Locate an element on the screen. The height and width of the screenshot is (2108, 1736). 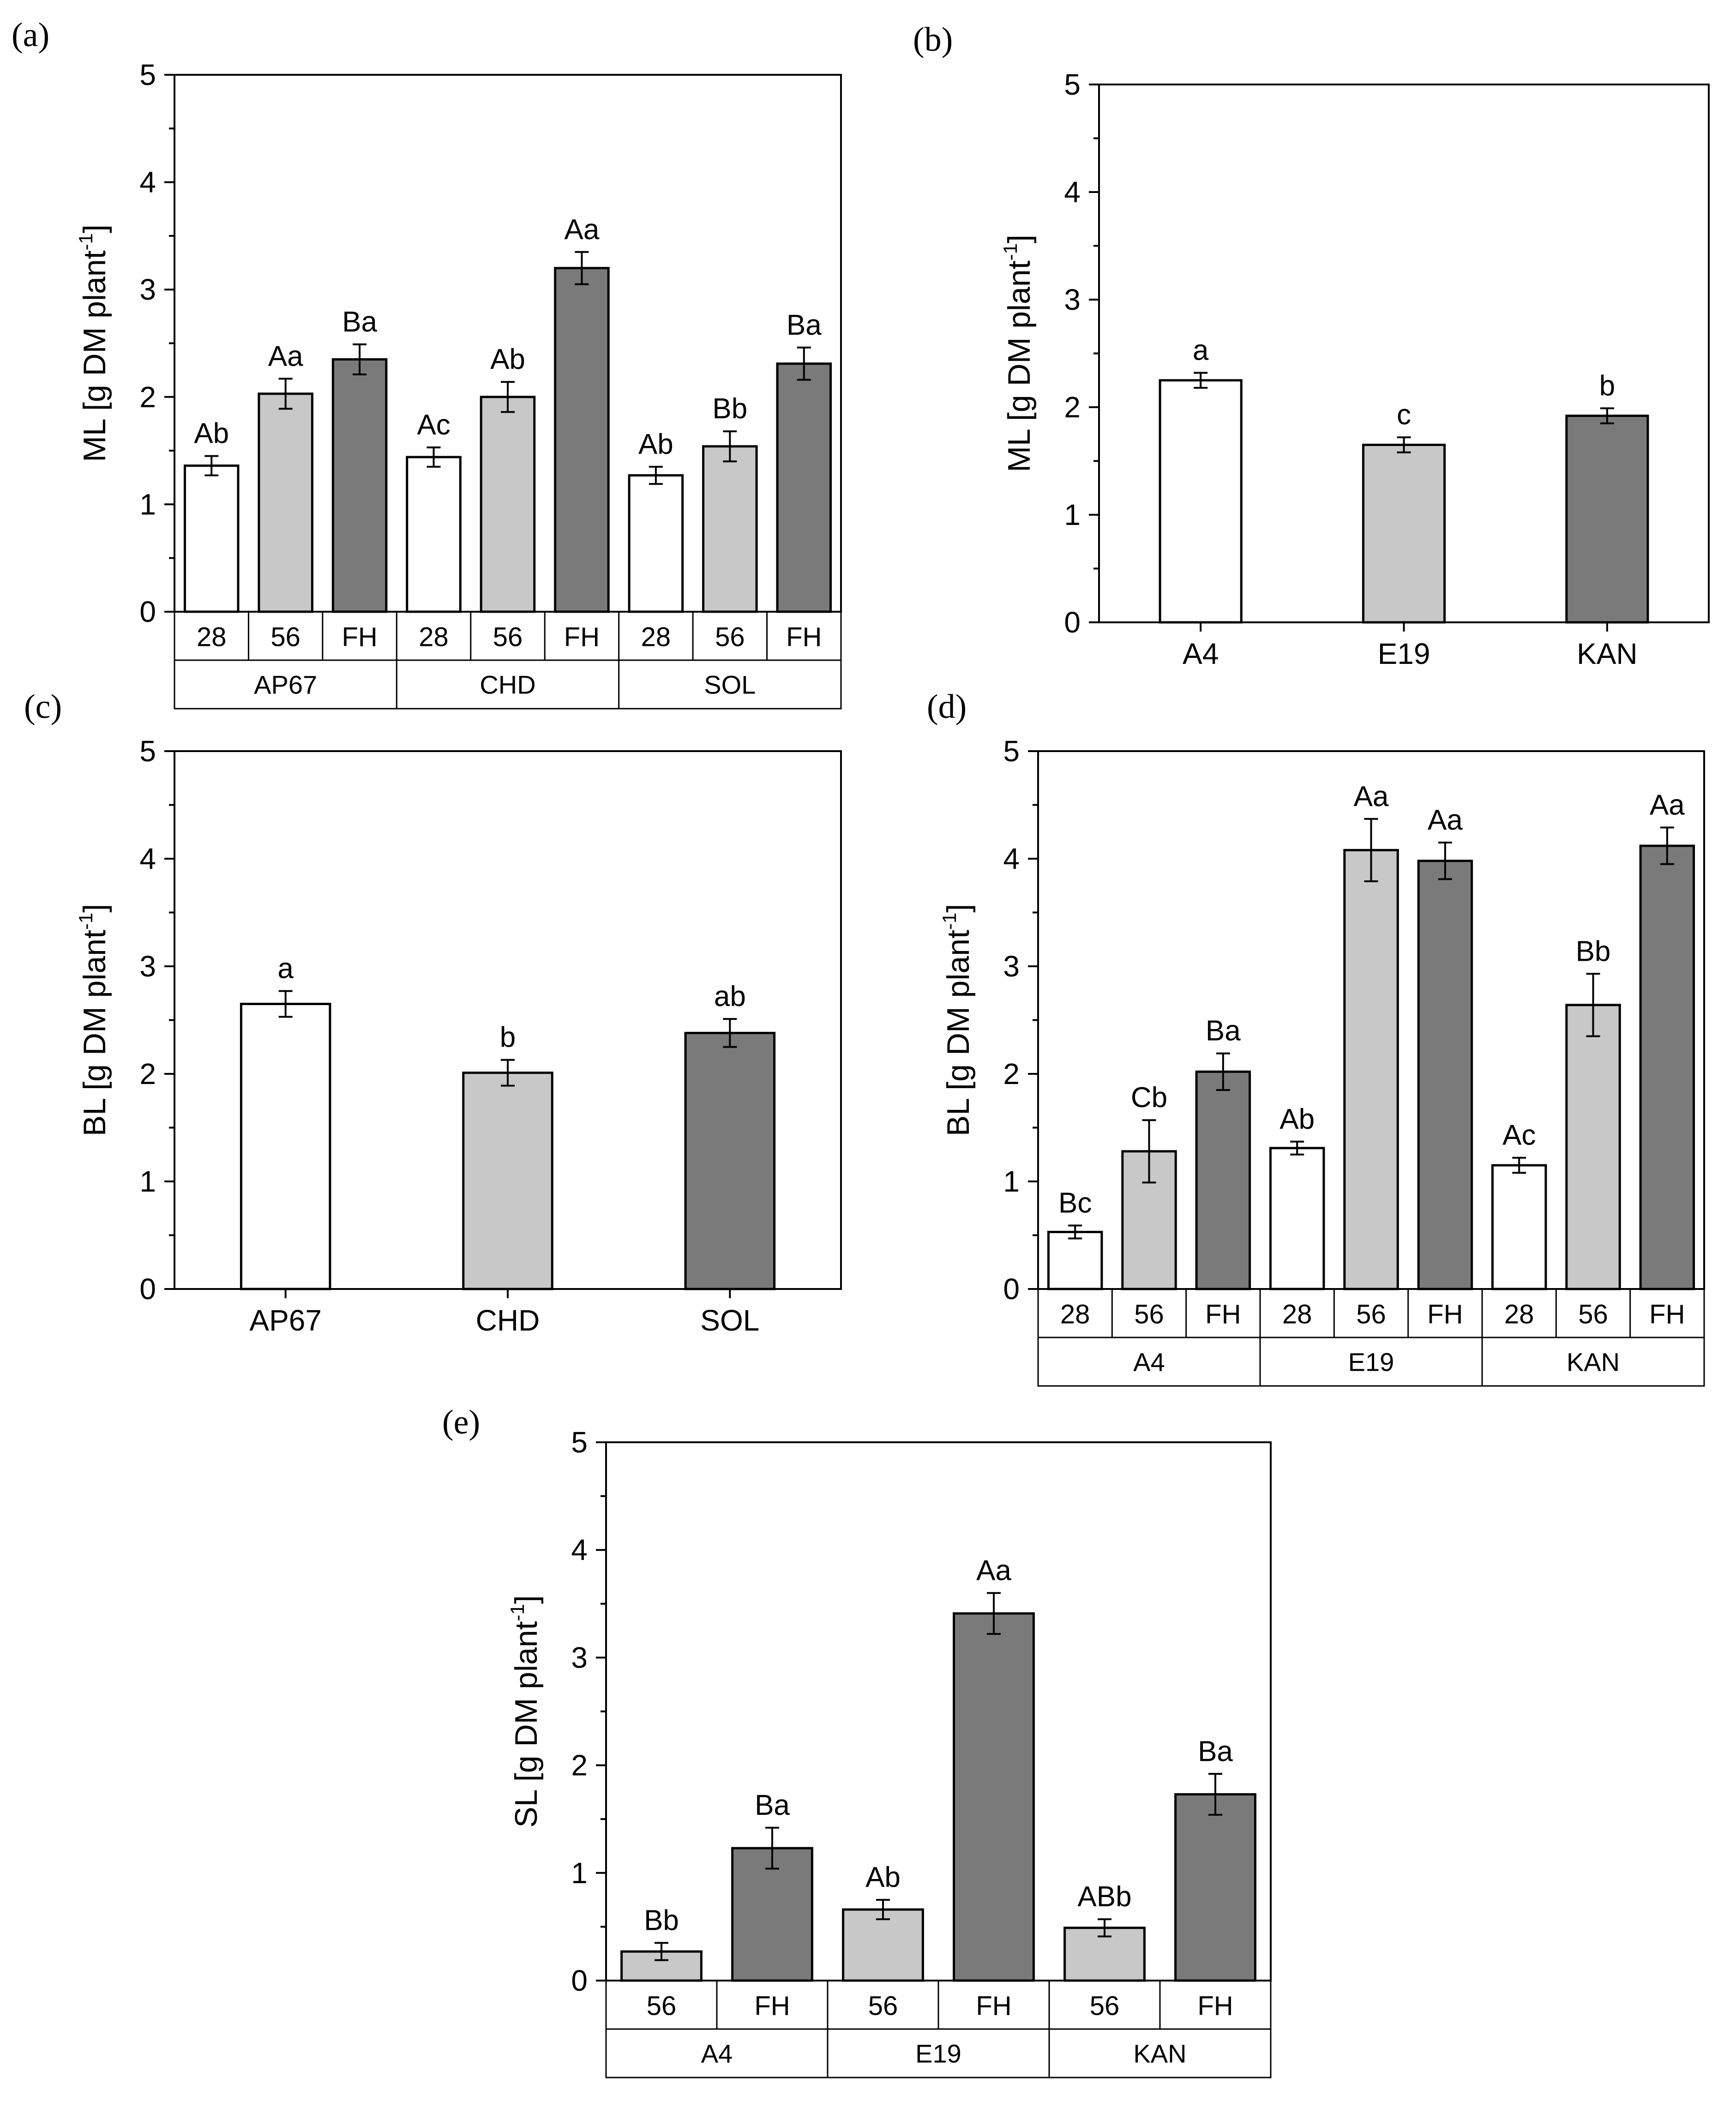
panel-label: (c) is located at coordinates (43, 707).